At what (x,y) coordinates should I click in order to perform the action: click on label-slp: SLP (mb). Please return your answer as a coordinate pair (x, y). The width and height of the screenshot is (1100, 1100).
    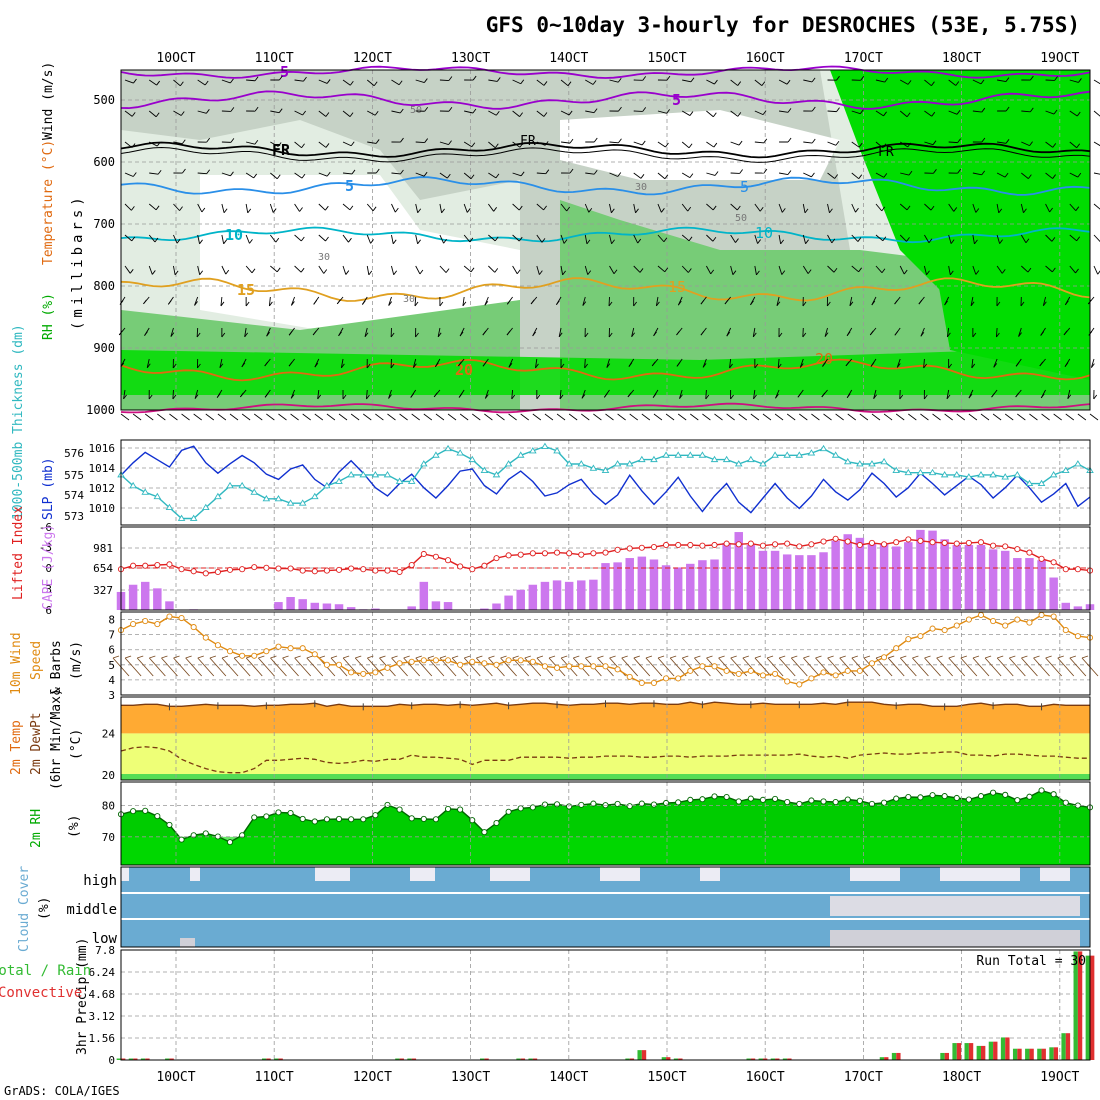
    Looking at the image, I should click on (48, 488).